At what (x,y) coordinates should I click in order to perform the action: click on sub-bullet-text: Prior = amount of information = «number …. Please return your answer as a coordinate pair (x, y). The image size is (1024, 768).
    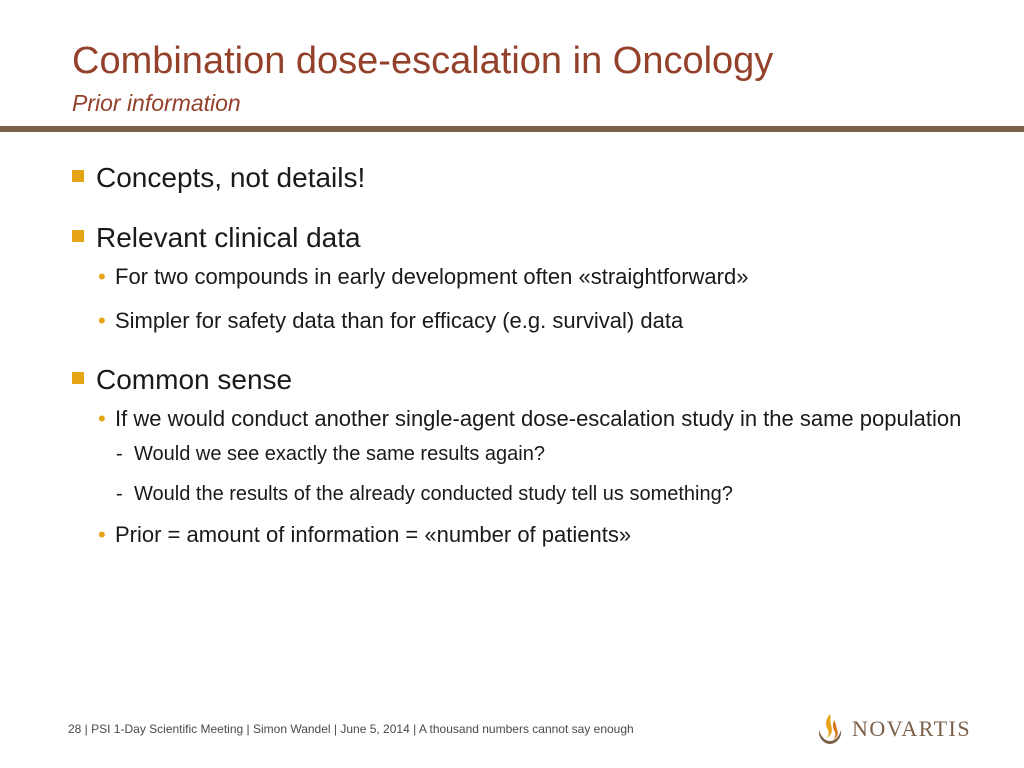
    Looking at the image, I should click on (373, 534).